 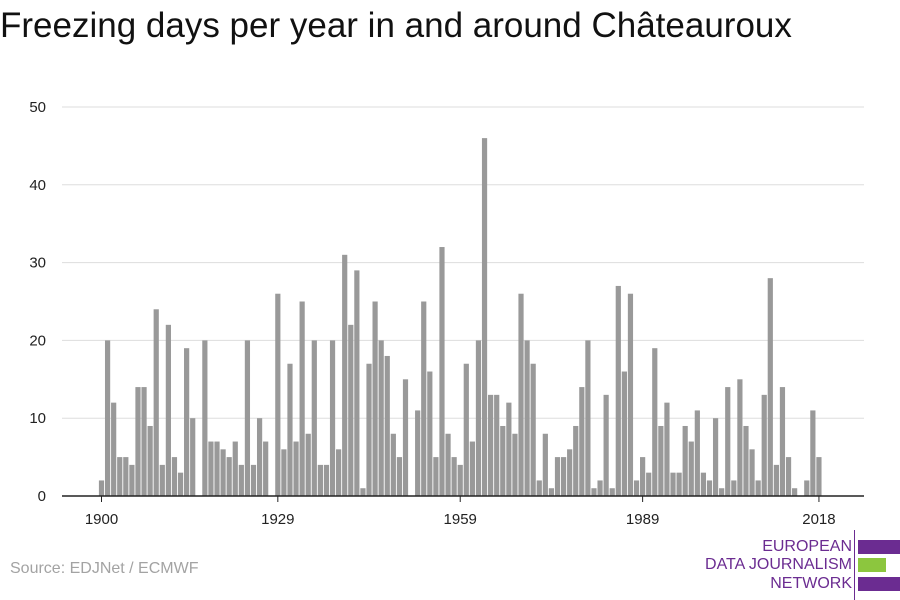 I want to click on bar-1955, so click(x=436, y=476).